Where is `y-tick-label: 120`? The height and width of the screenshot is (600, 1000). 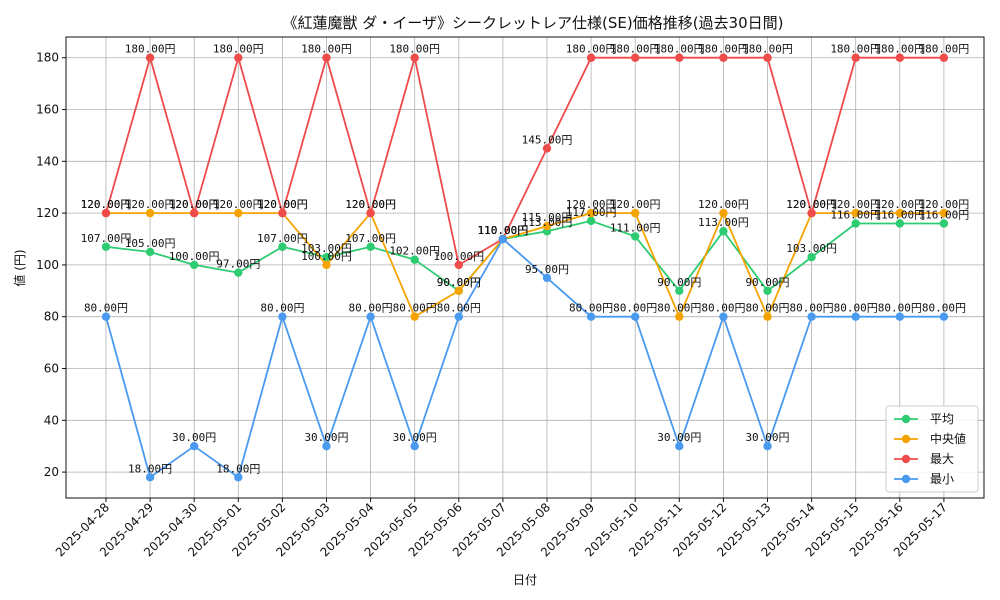 y-tick-label: 120 is located at coordinates (47, 213).